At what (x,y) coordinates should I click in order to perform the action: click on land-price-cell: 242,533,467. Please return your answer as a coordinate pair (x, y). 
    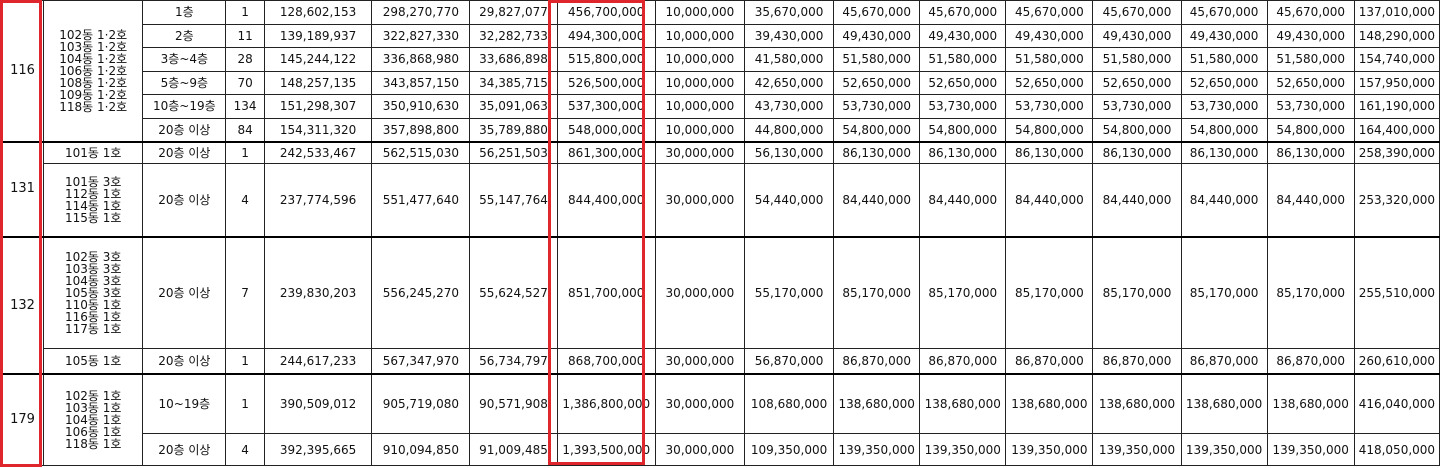
    Looking at the image, I should click on (318, 152).